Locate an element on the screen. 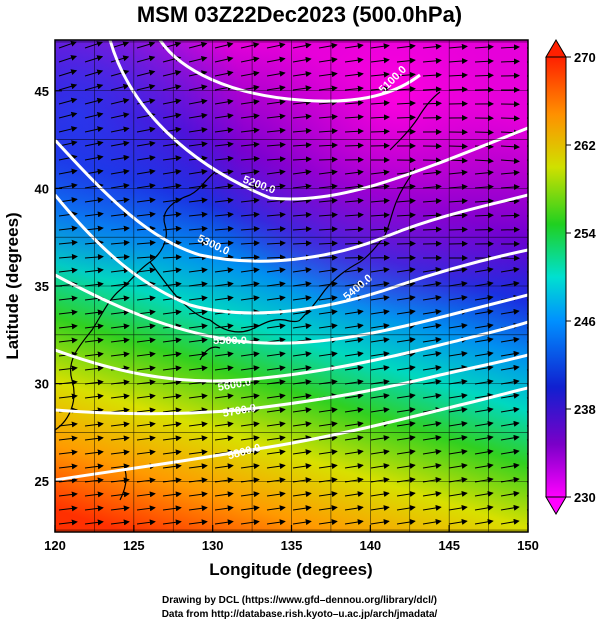  x-axis-label: Longitude (degrees) is located at coordinates (290, 569).